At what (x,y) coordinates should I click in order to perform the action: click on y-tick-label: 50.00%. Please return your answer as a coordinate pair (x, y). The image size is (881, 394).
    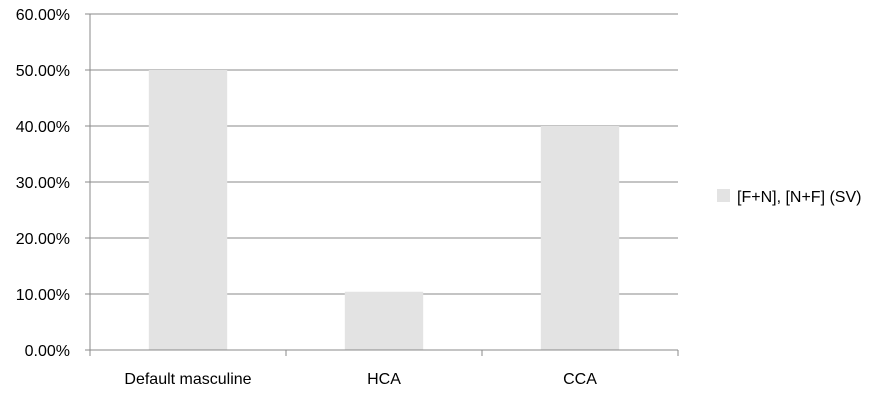
    Looking at the image, I should click on (43, 71).